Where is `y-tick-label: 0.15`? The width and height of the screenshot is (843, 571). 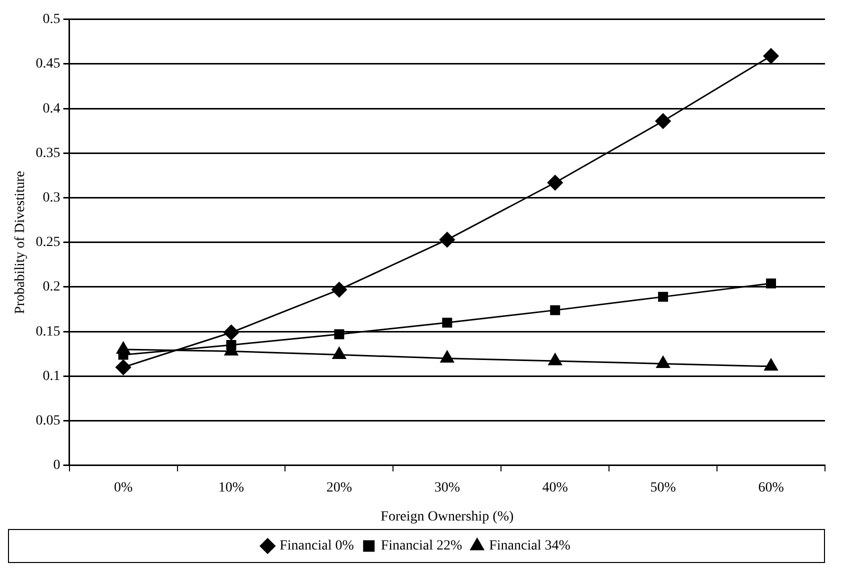
y-tick-label: 0.15 is located at coordinates (48, 332).